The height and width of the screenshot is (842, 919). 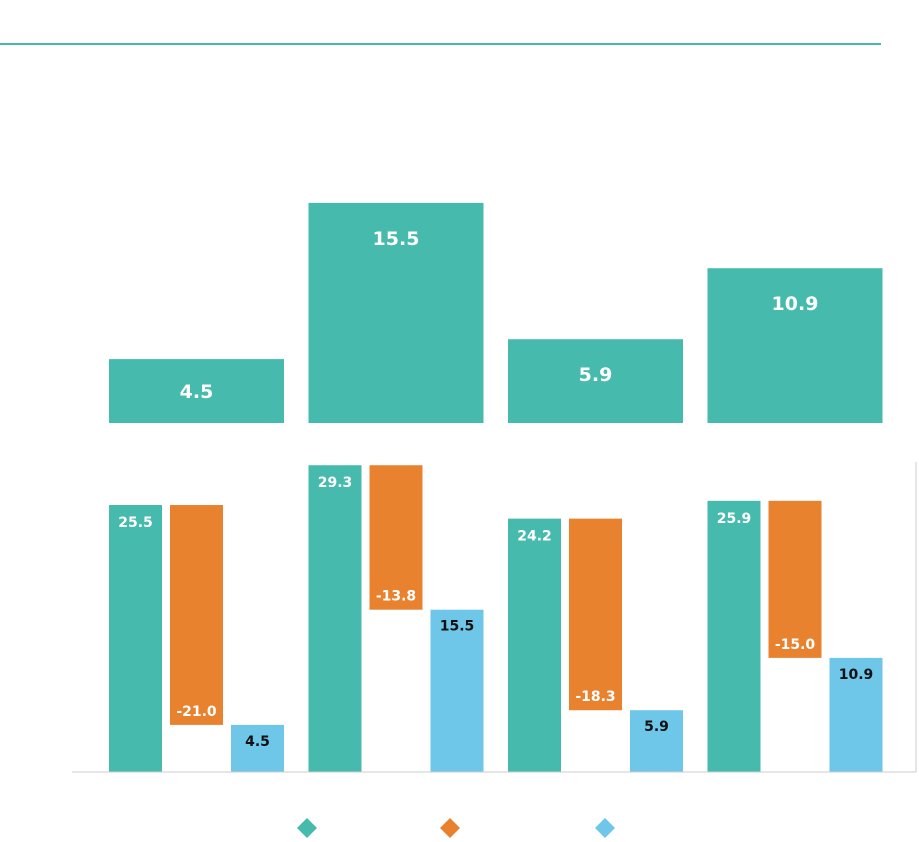 What do you see at coordinates (595, 697) in the screenshot?
I see `bar-series2-label-3: -18.3` at bounding box center [595, 697].